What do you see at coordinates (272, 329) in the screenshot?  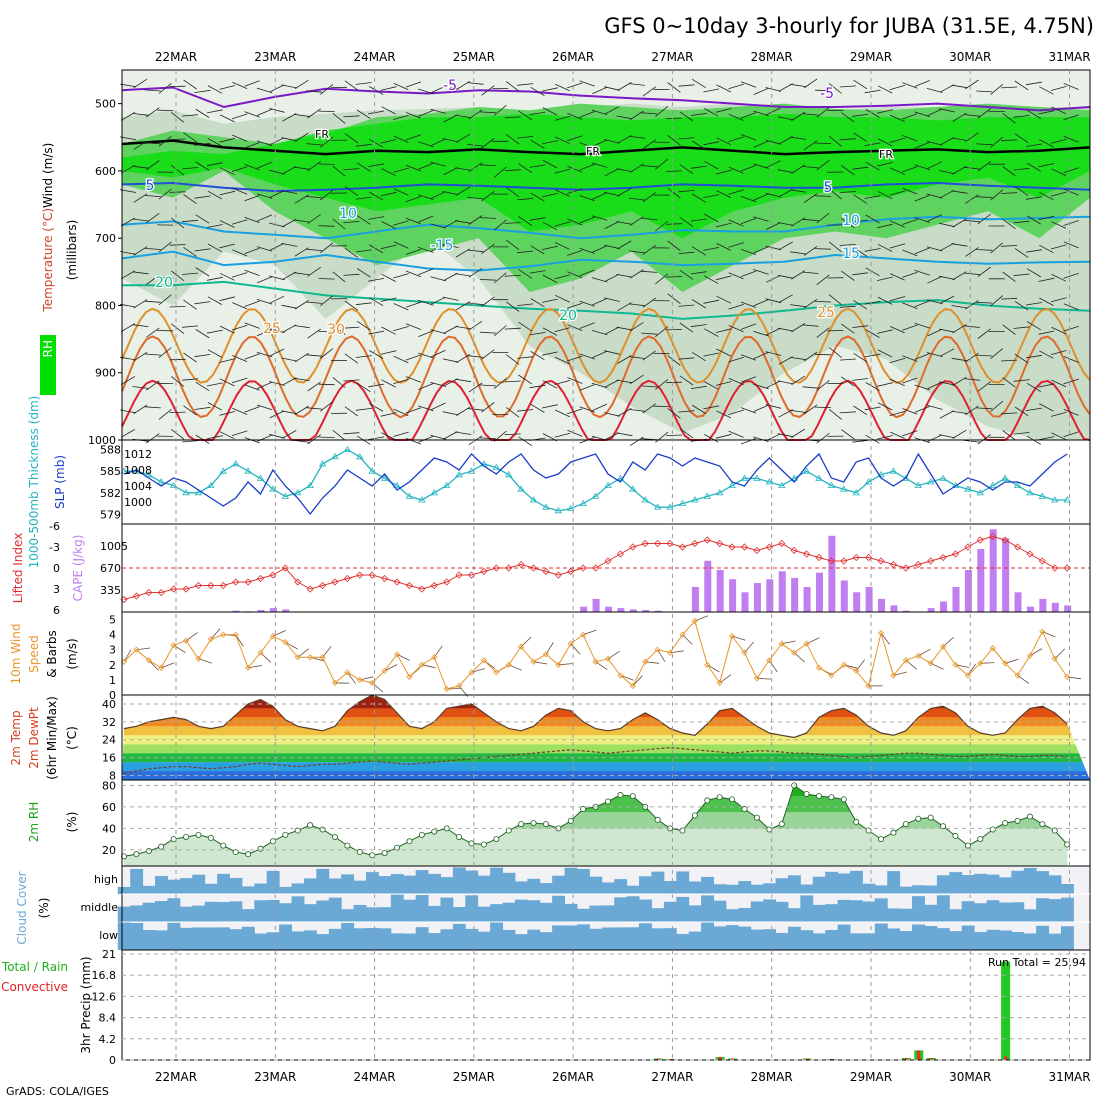 I see `isotherm-label: 25` at bounding box center [272, 329].